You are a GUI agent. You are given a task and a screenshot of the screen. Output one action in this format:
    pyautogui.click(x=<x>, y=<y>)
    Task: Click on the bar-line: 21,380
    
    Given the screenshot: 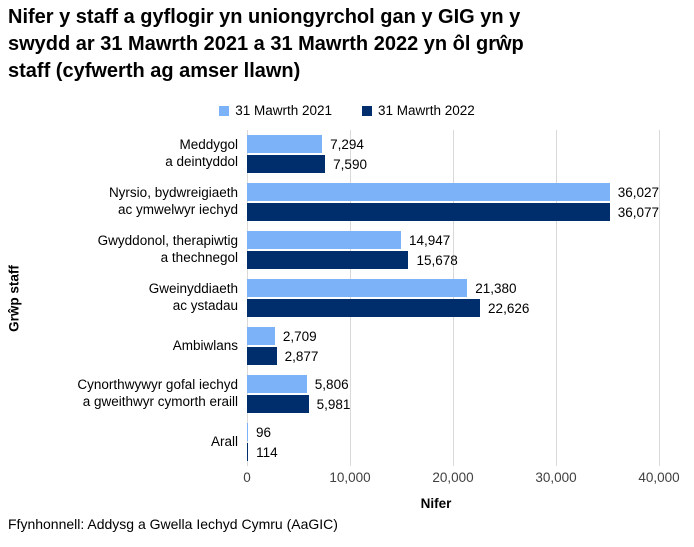 What is the action you would take?
    pyautogui.click(x=453, y=288)
    